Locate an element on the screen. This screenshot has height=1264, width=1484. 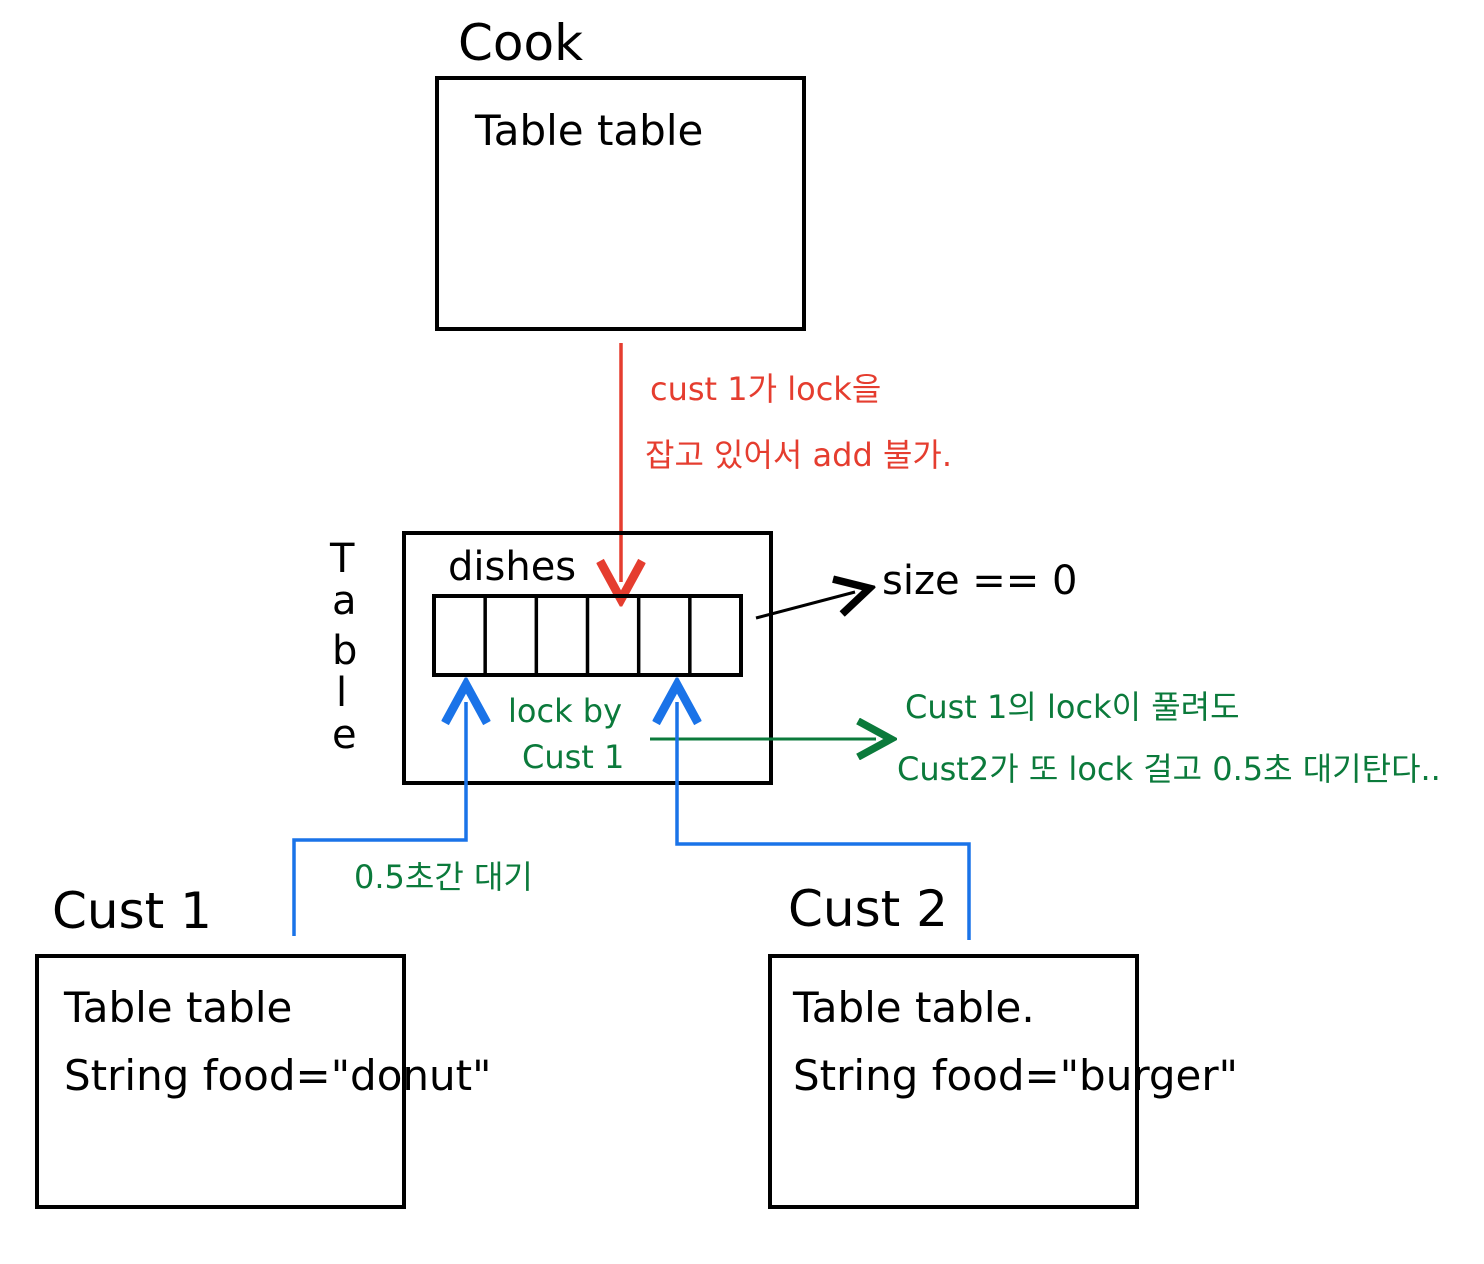
table-title-letter: a is located at coordinates (344, 601).